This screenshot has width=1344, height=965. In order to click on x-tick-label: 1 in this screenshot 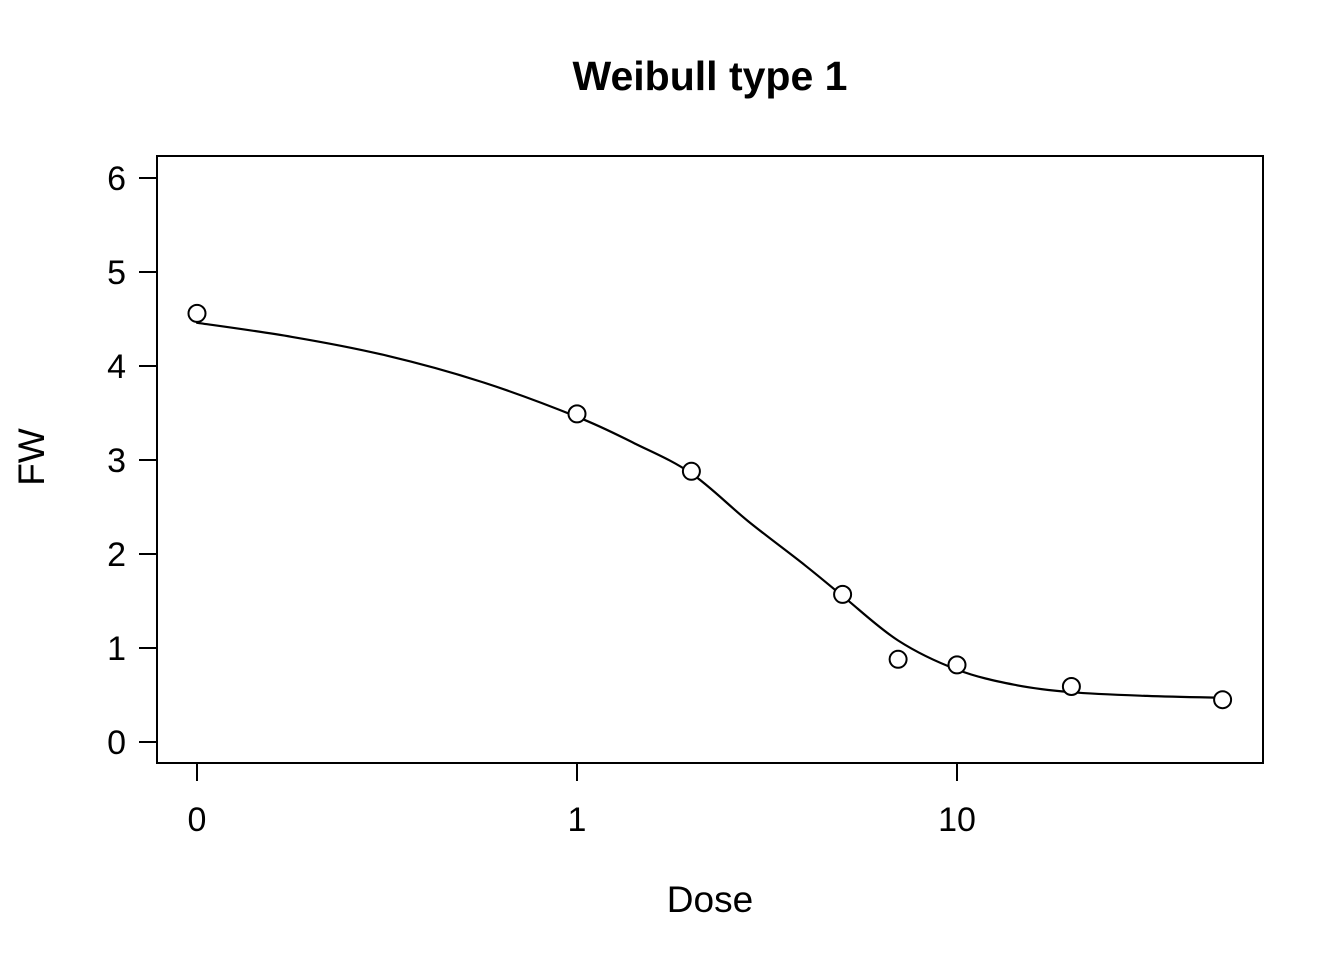, I will do `click(577, 820)`.